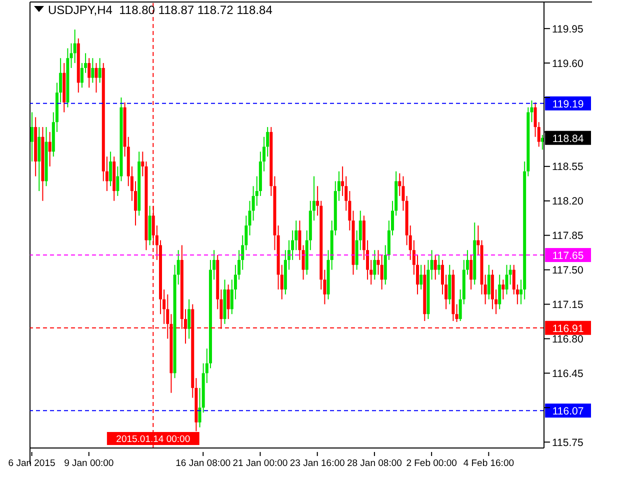 The image size is (640, 480). I want to click on y-tick-label: 118.20, so click(568, 202).